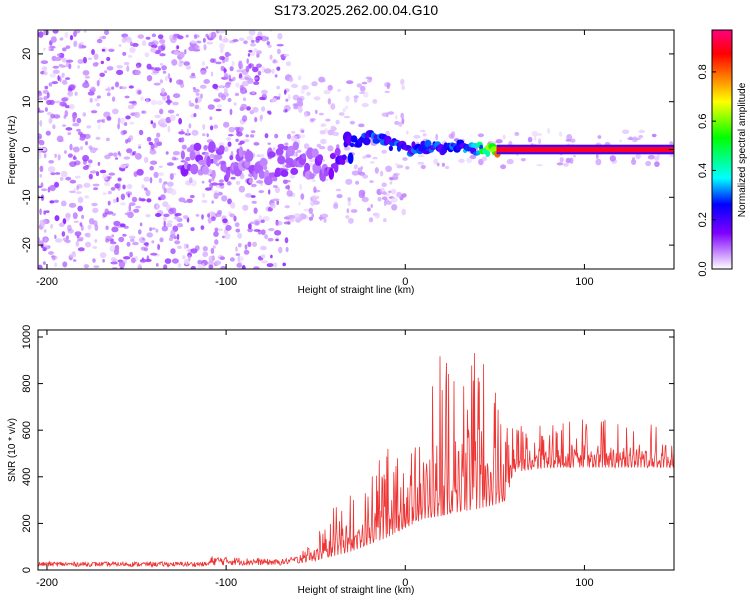  Describe the element at coordinates (722, 149) in the screenshot. I see `colorbar-gradient` at that location.